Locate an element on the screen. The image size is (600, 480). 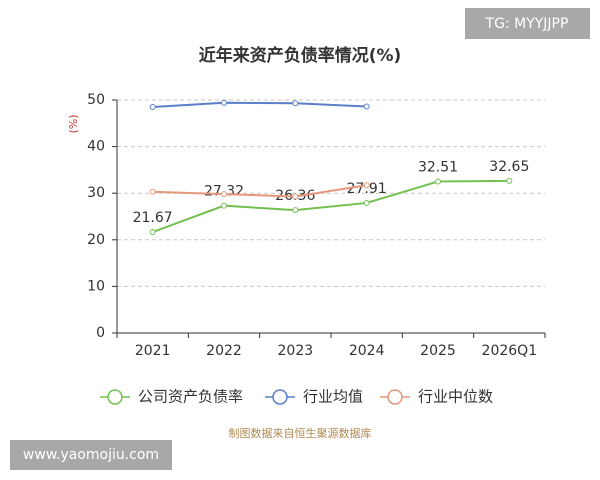
legend-label: 行业中位数 is located at coordinates (455, 397).